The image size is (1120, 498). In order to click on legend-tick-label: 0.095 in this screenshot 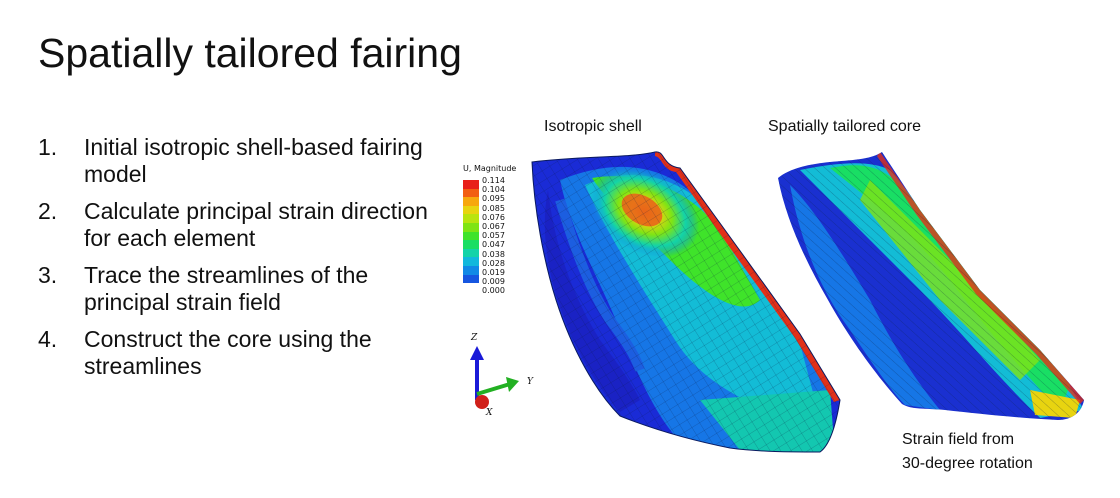, I will do `click(493, 199)`.